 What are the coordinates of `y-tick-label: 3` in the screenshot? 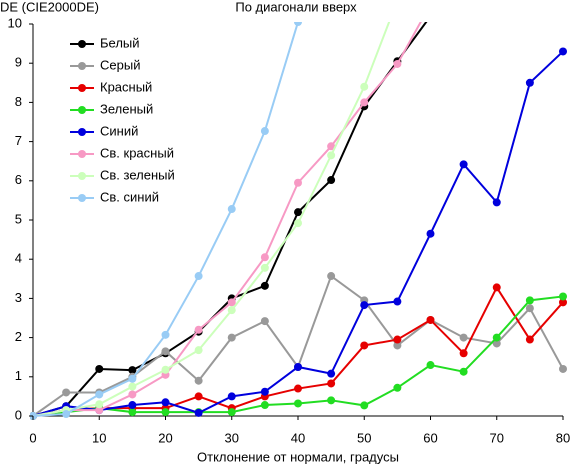 It's located at (18, 297).